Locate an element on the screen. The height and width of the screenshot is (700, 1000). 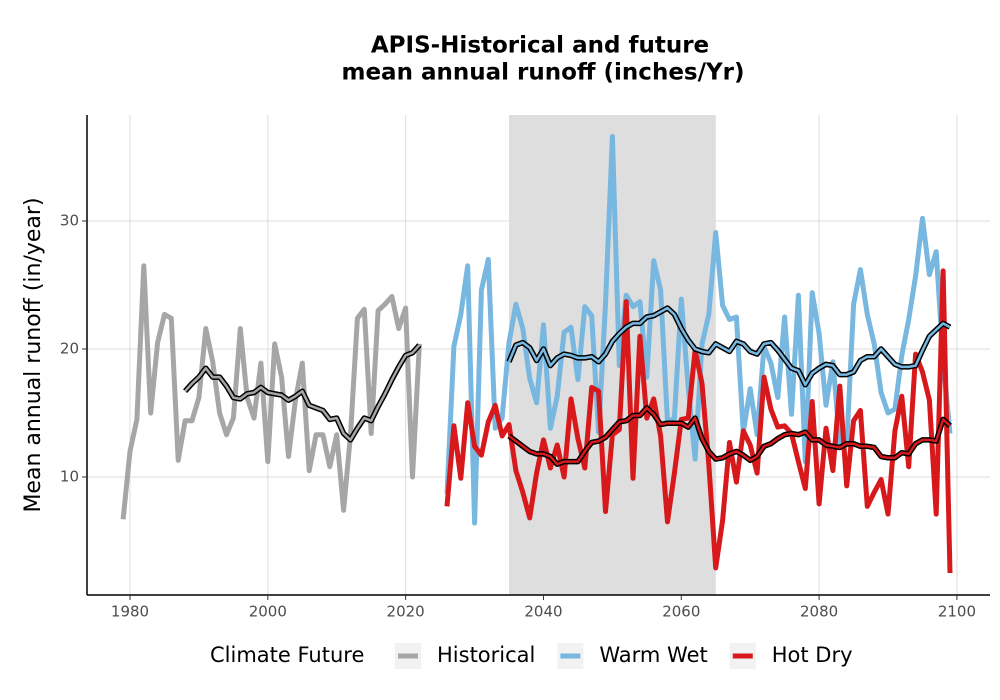
y-tick-label: 10 is located at coordinates (69, 476).